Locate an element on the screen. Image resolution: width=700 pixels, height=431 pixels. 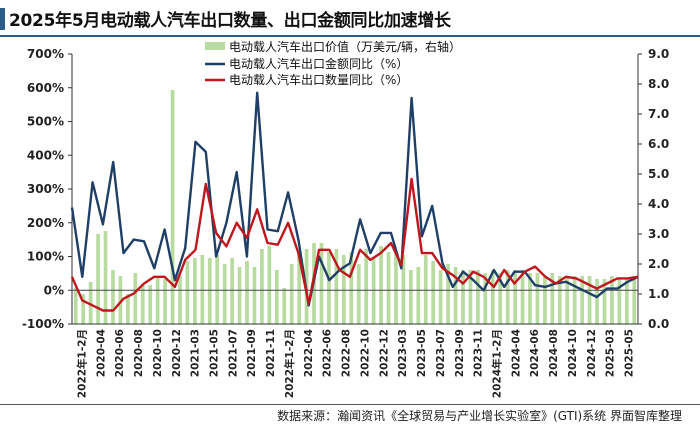
title-accent is located at coordinates (2, 19).